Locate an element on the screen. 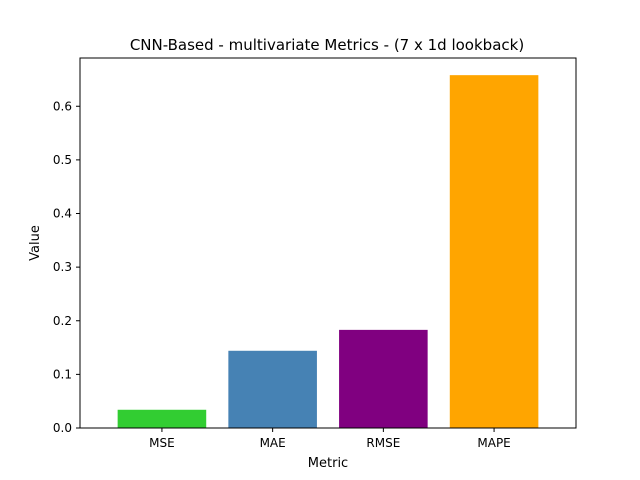 The height and width of the screenshot is (480, 640). y-tick-label: 0.6 is located at coordinates (62, 106).